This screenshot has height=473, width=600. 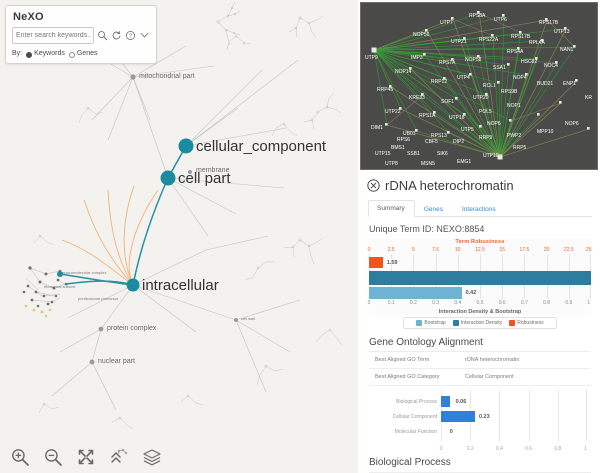 I want to click on top-tick-8: 20, so click(x=546, y=250).